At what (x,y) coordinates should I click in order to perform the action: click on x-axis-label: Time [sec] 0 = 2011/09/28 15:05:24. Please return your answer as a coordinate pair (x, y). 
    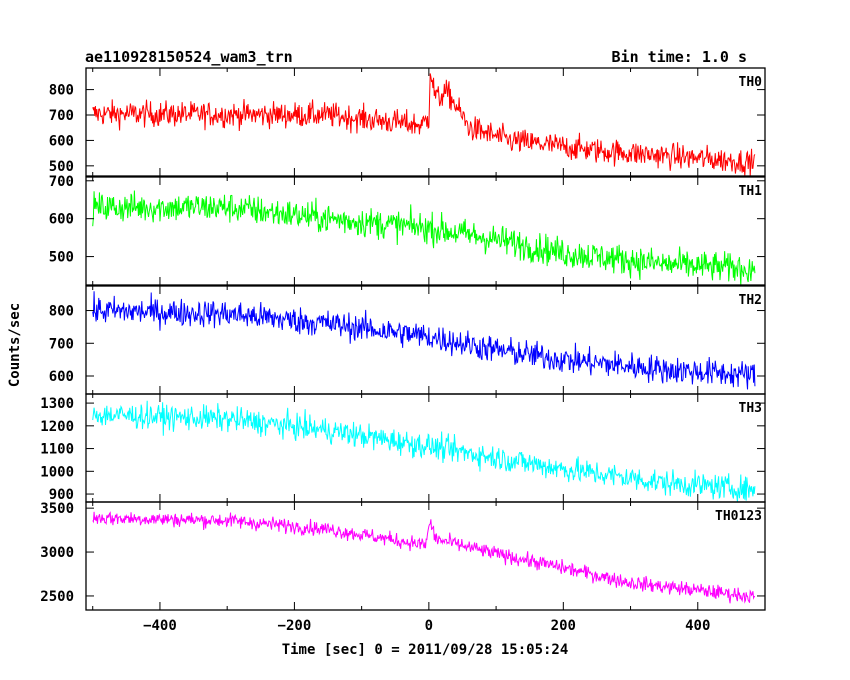
    Looking at the image, I should click on (425, 650).